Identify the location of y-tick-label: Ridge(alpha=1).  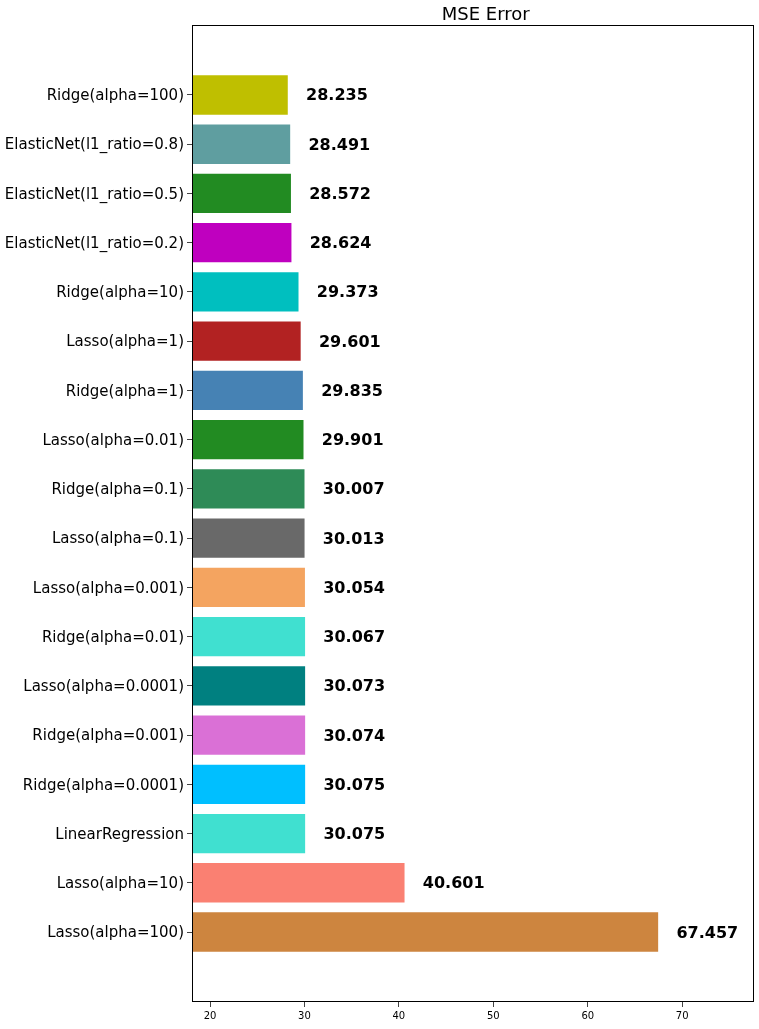
(124, 390).